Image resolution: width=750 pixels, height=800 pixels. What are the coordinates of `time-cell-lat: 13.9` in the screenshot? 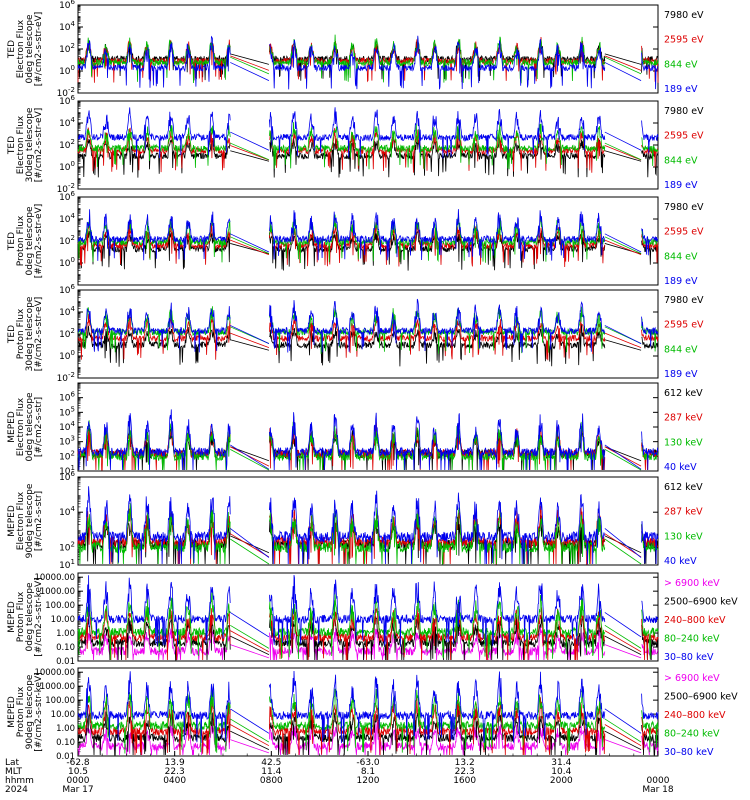 It's located at (175, 763).